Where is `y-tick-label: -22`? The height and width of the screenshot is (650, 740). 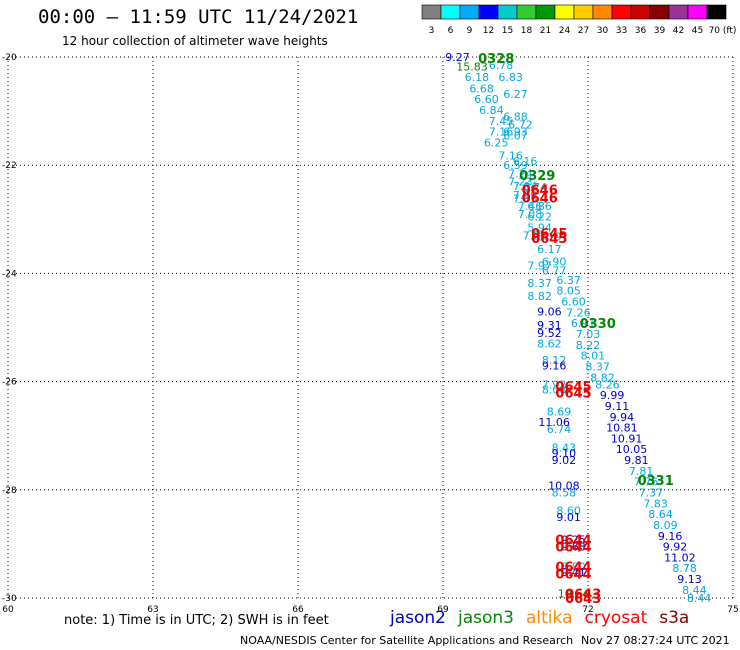 y-tick-label: -22 is located at coordinates (9, 166).